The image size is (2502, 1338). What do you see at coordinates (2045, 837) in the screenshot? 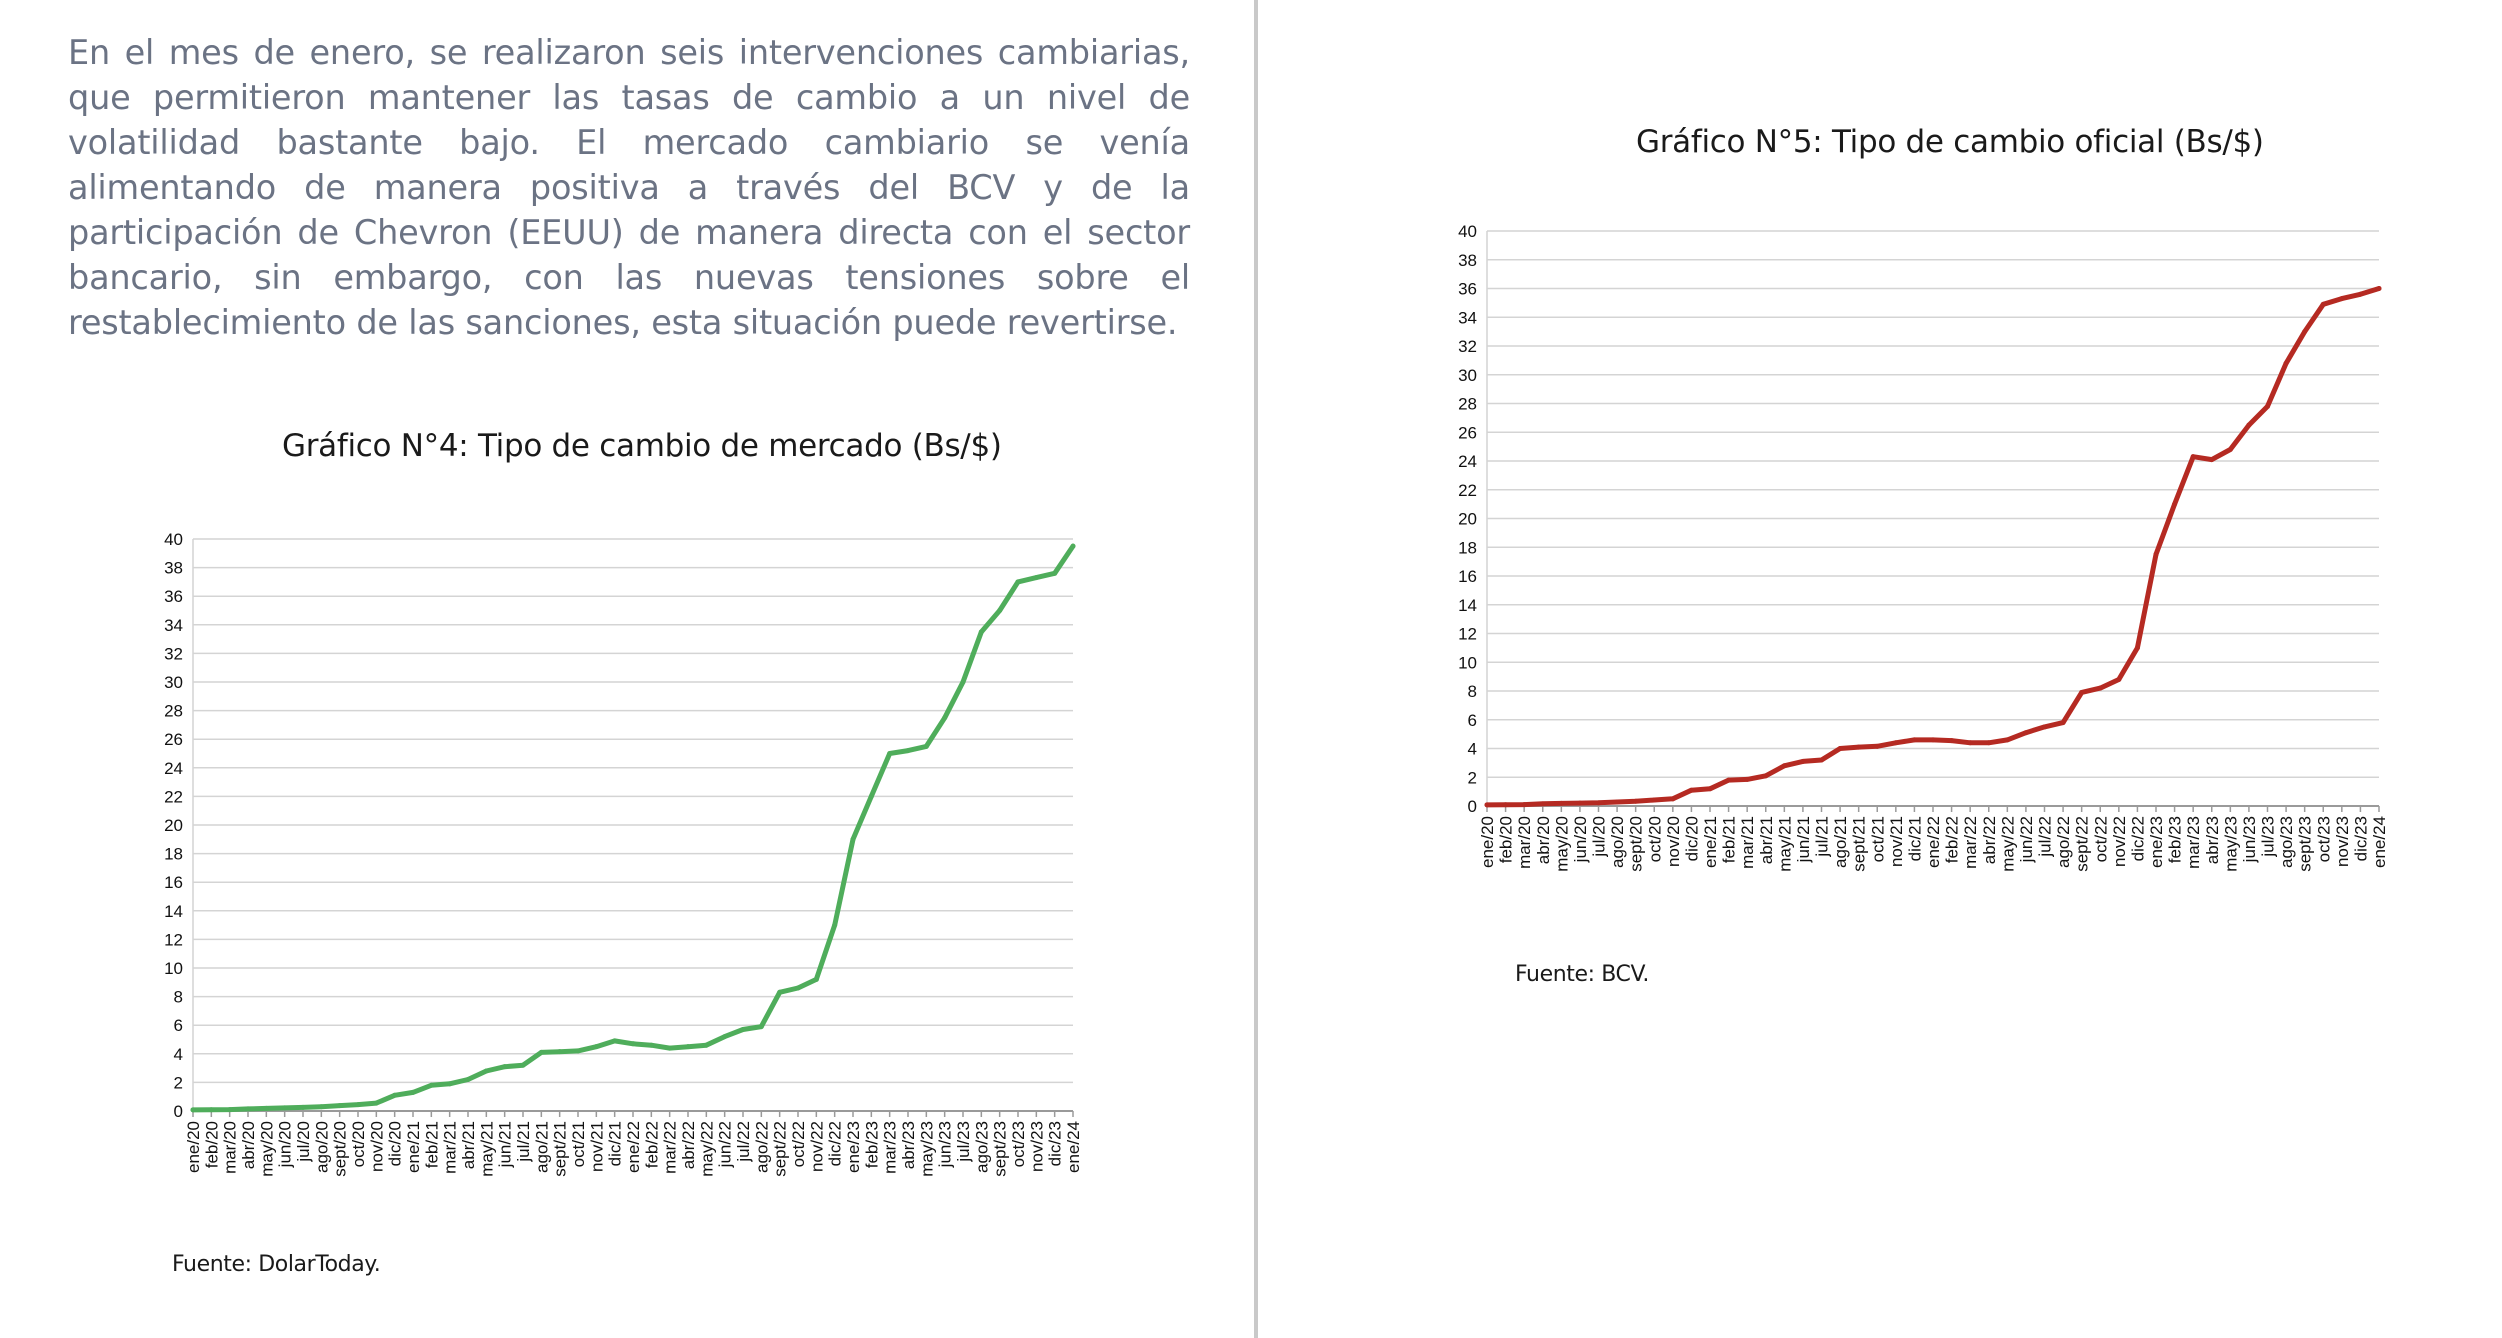
I see `chart5-xtick-label: jul/22` at bounding box center [2045, 837].